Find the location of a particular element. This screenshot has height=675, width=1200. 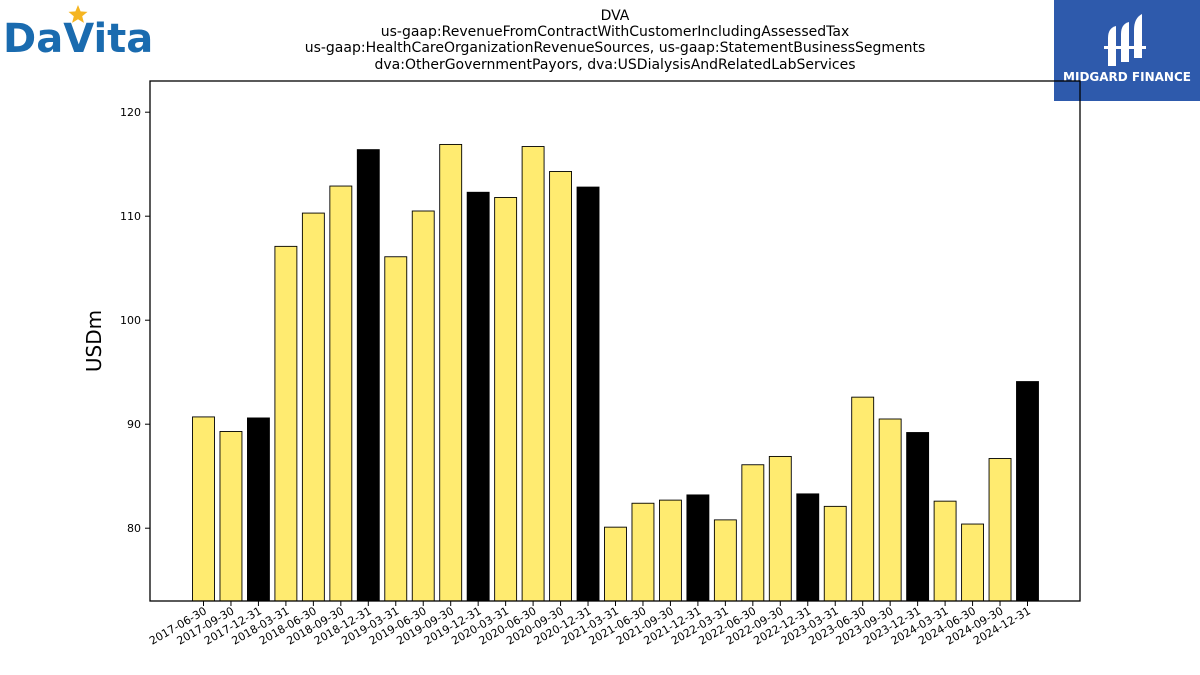

chart-title: DVA is located at coordinates (615, 16).